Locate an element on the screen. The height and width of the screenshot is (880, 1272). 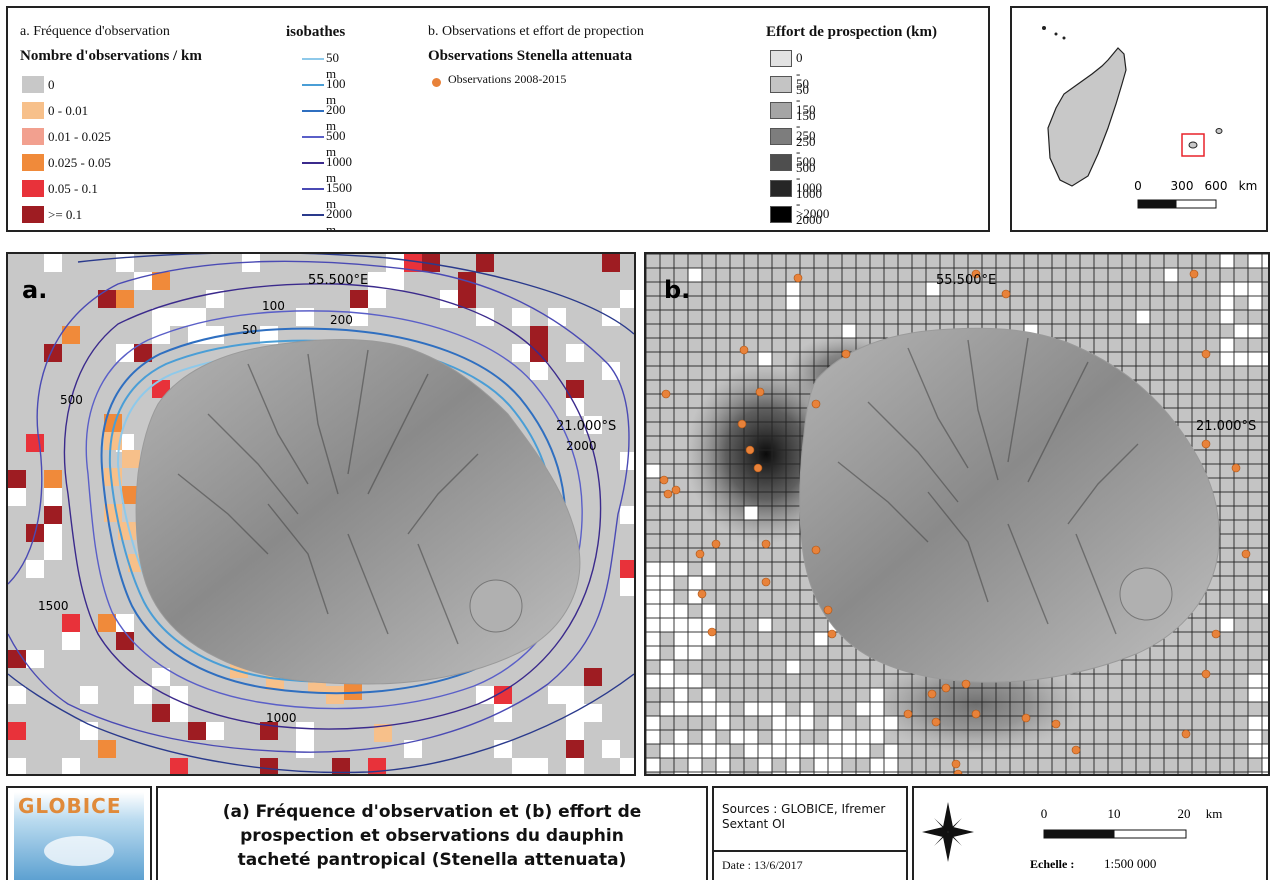
inset-scale-600: 600 is located at coordinates (1216, 186).